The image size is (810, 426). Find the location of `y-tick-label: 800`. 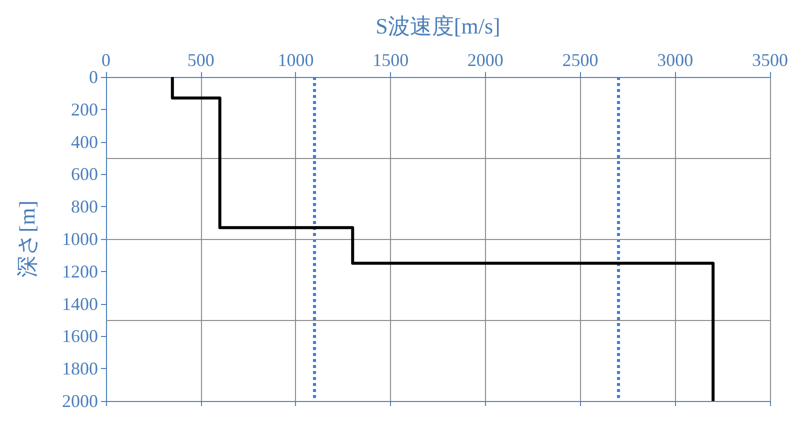

y-tick-label: 800 is located at coordinates (84, 206).